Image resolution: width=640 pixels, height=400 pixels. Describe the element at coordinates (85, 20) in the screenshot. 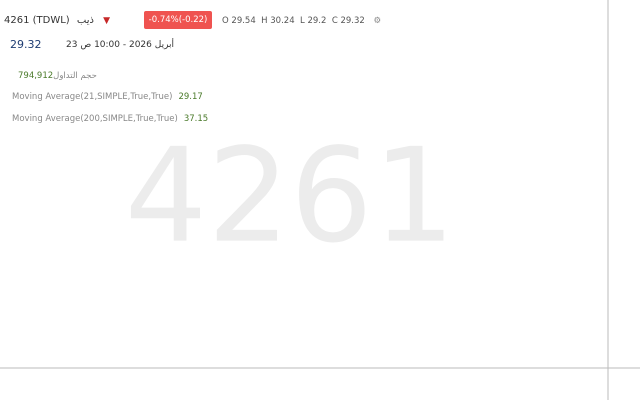

I see `symbol-name: ذيب` at that location.